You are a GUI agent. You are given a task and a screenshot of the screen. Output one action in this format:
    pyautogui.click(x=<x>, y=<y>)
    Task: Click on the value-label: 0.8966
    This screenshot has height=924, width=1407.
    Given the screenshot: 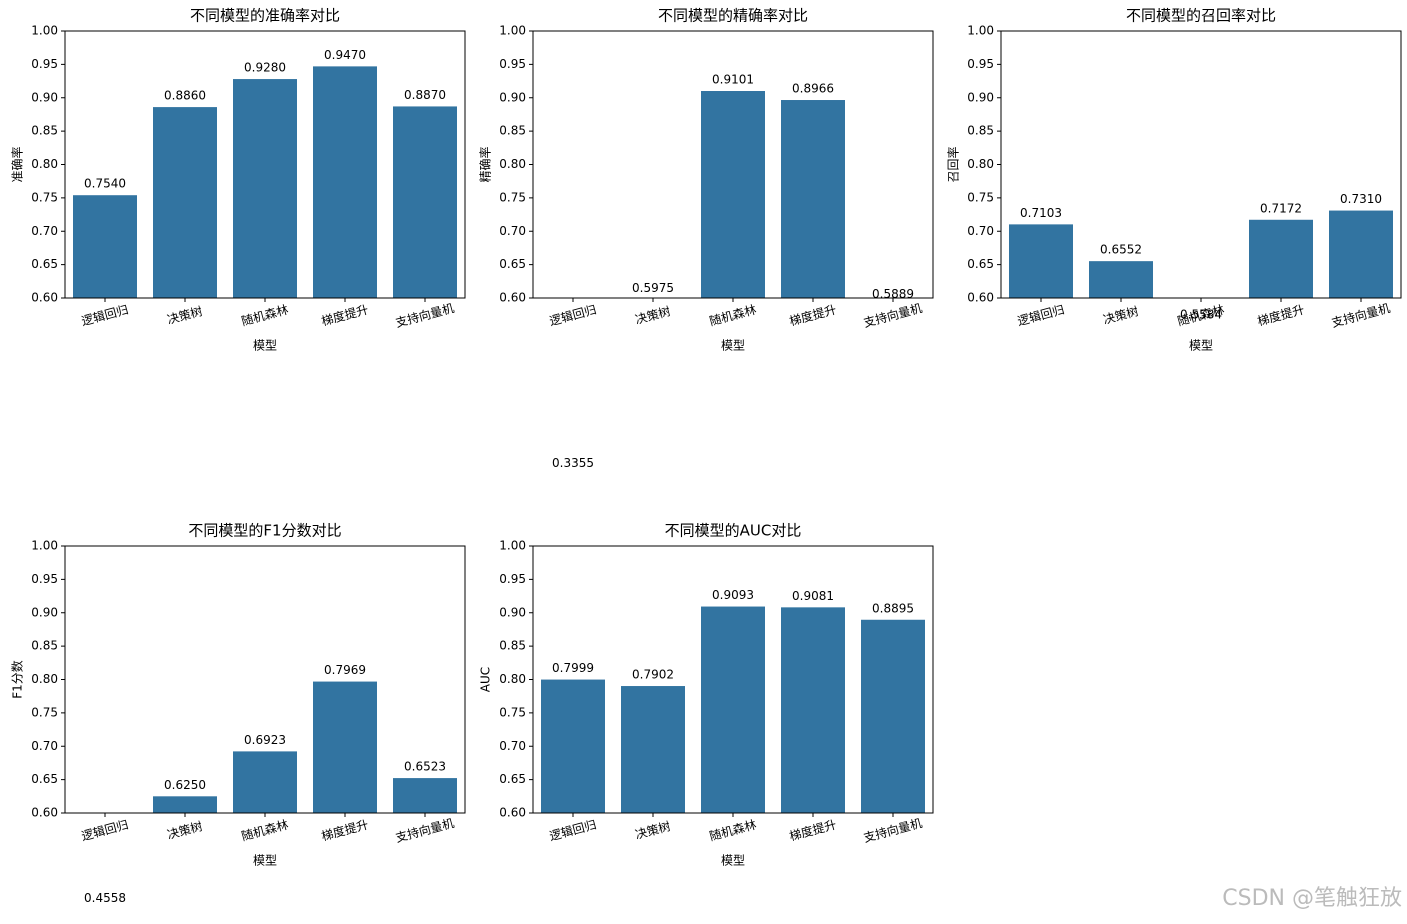 What is the action you would take?
    pyautogui.click(x=813, y=89)
    